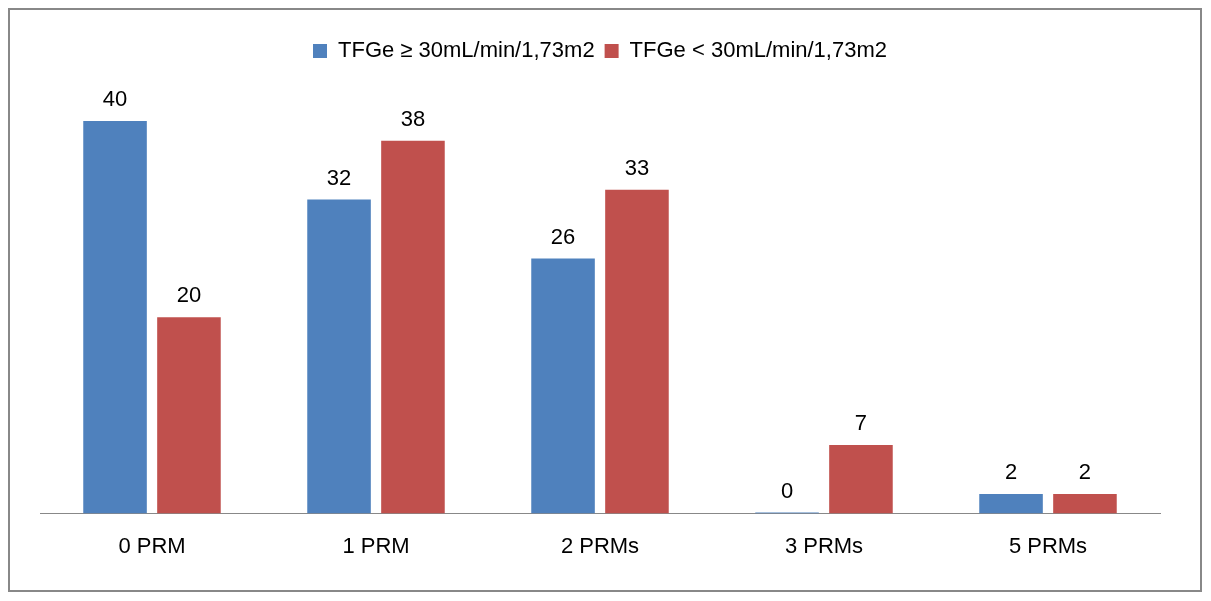  Describe the element at coordinates (466, 50) in the screenshot. I see `legend-label: TFGe ≥ 30mL/min/1,73m2` at that location.